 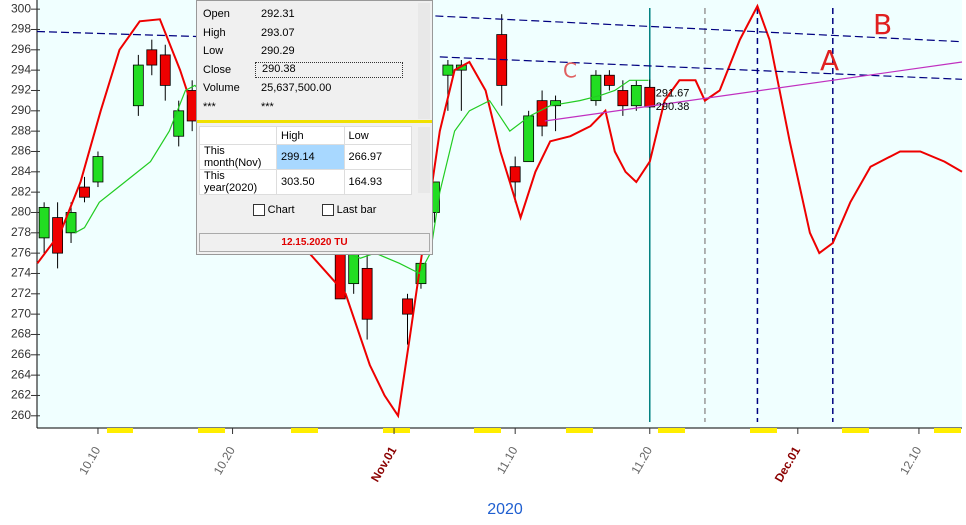 I want to click on price-row: *** ***, so click(x=307, y=107).